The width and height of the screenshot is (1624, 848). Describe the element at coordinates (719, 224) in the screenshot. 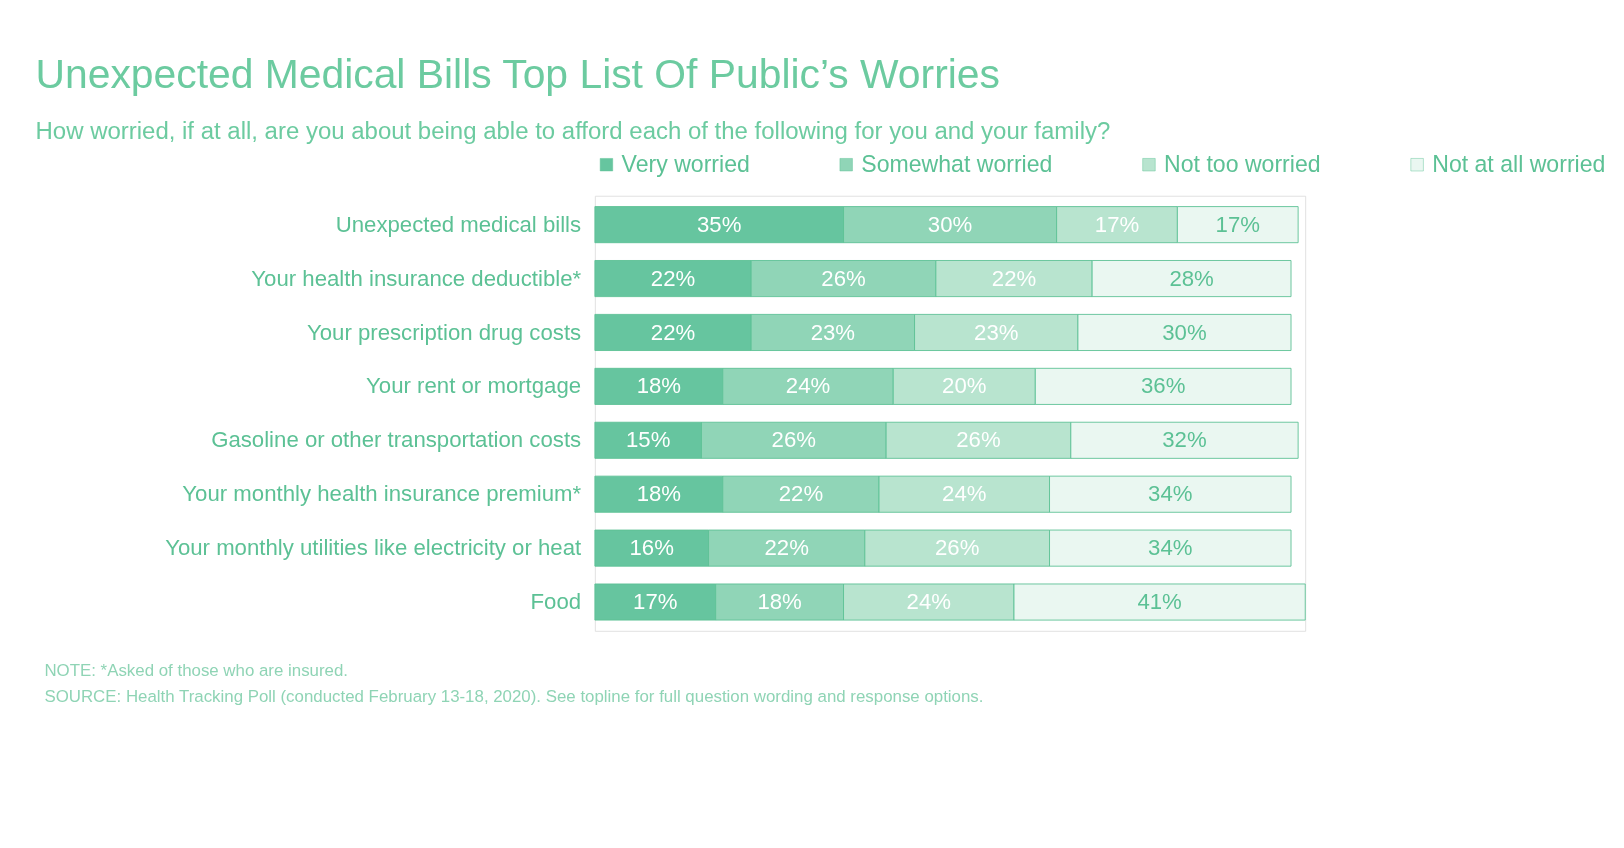

I see `data-label: 35%` at that location.